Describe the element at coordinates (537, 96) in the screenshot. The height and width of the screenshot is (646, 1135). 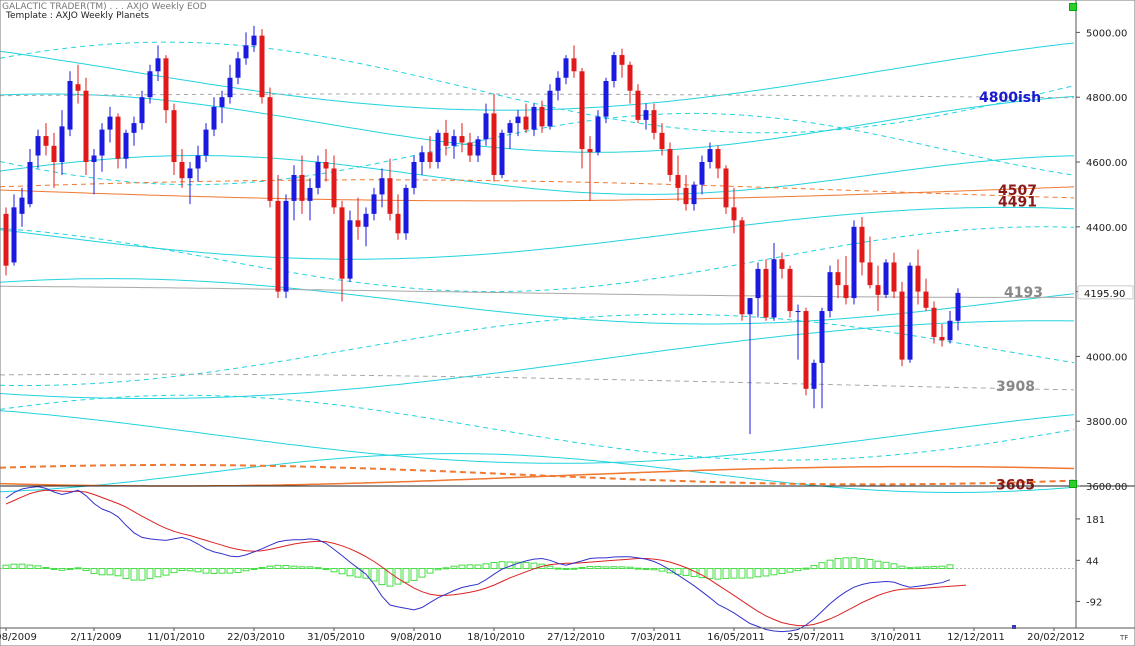
I see `level-line-gray-dashed` at that location.